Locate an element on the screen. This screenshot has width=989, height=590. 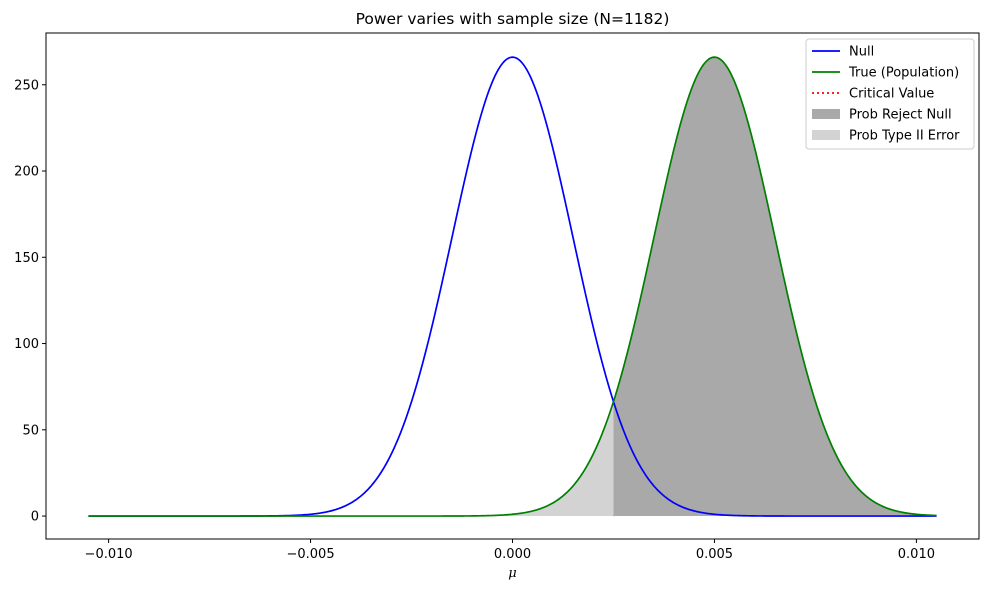
x-tick-label: 0.000 is located at coordinates (512, 554).